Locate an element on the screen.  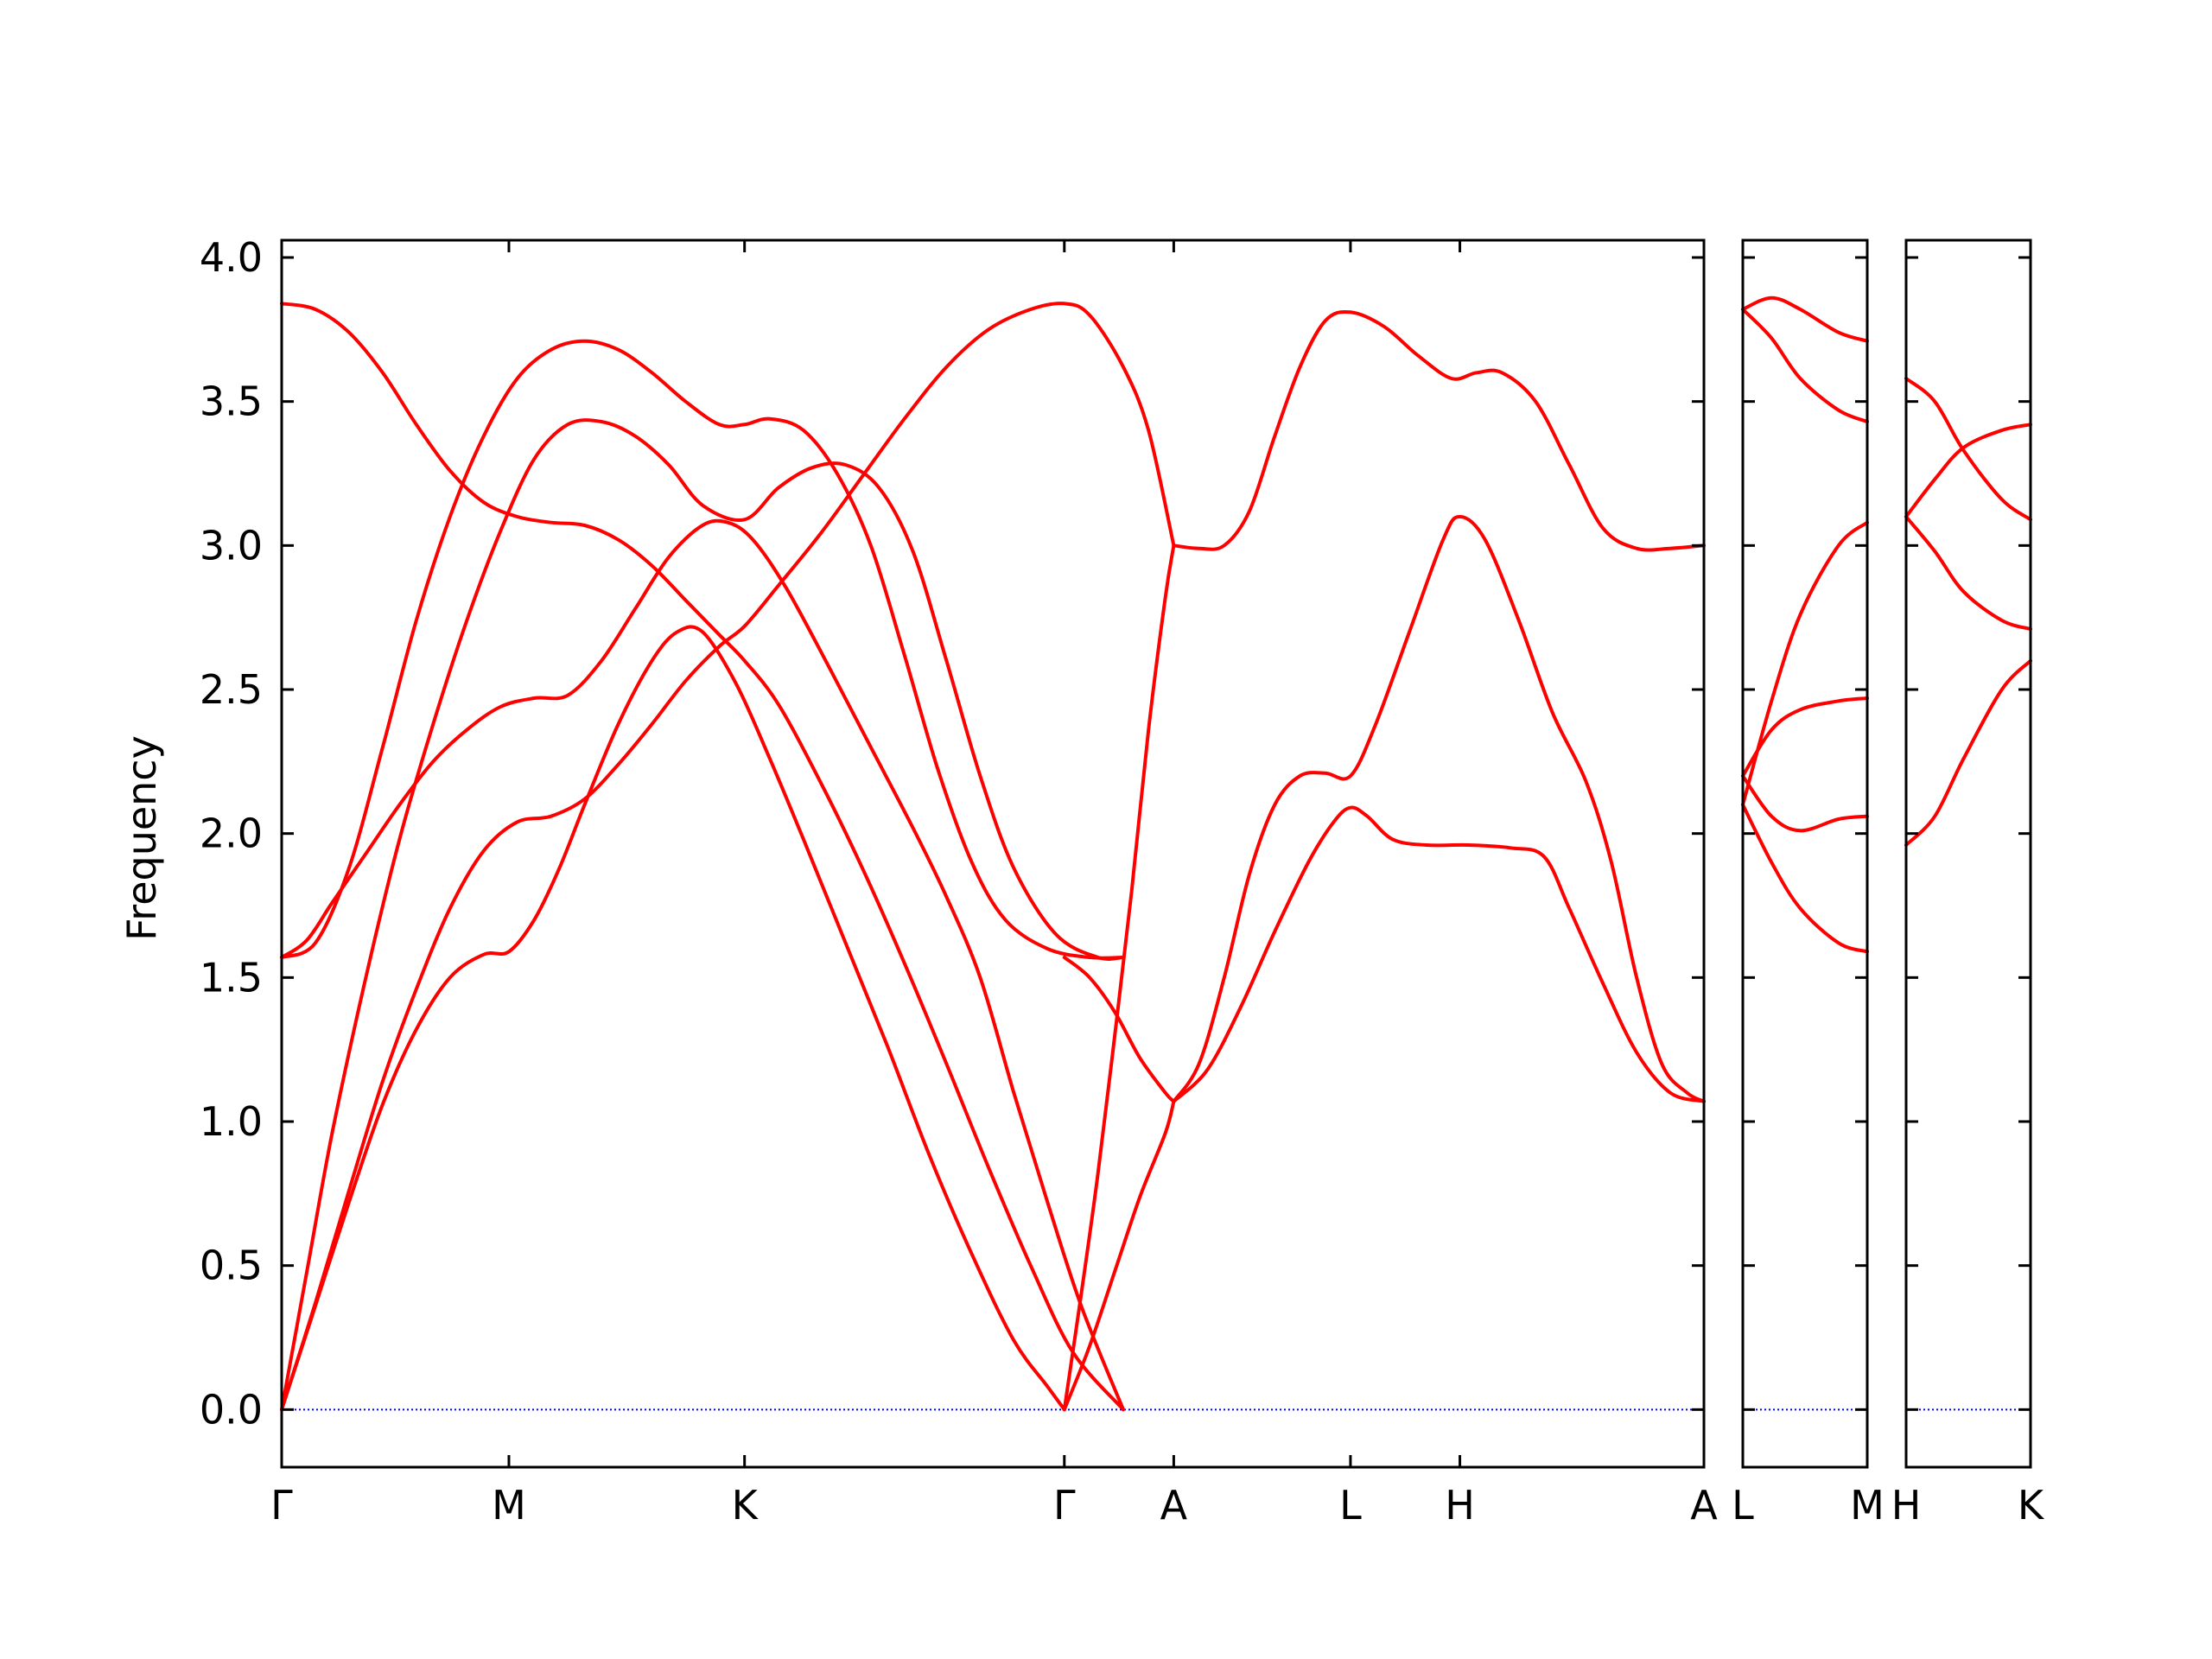
y-tick-label: 3.0 is located at coordinates (232, 545).